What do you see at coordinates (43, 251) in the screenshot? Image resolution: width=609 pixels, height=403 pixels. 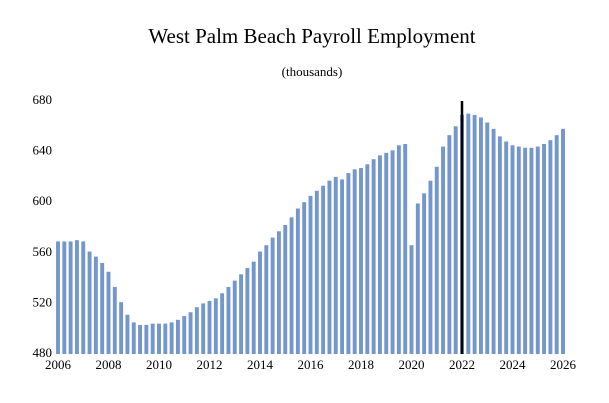 I see `y-tick-label: 560` at bounding box center [43, 251].